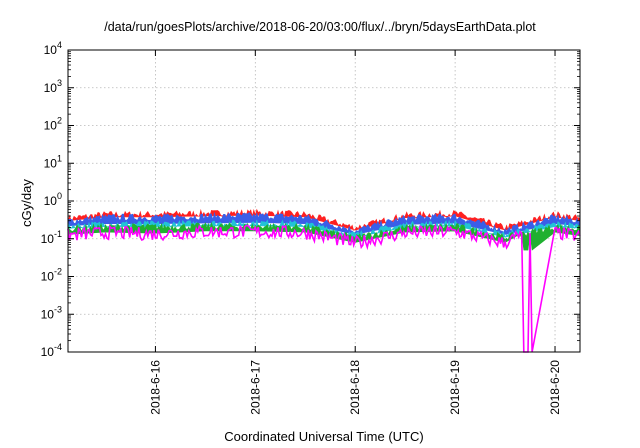 The image size is (640, 448). What do you see at coordinates (255, 387) in the screenshot?
I see `x-tick-label: 2018-6-17` at bounding box center [255, 387].